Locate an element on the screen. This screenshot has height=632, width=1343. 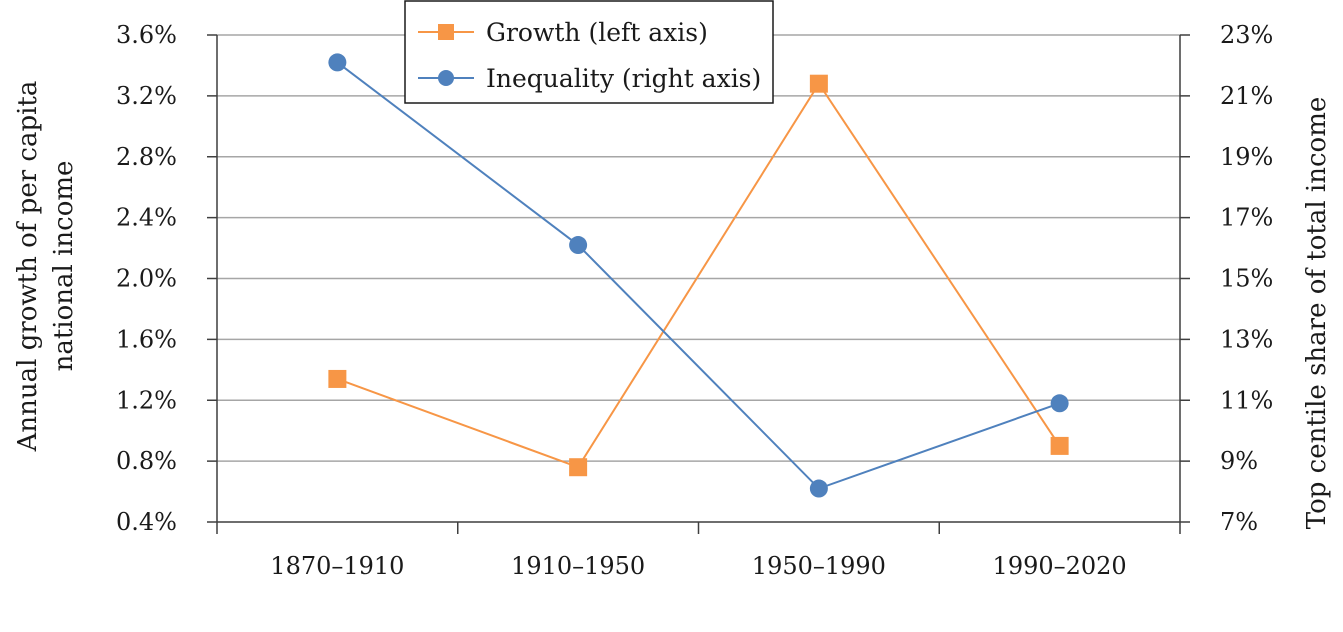
left-tick-label: 2.0% is located at coordinates (146, 279).